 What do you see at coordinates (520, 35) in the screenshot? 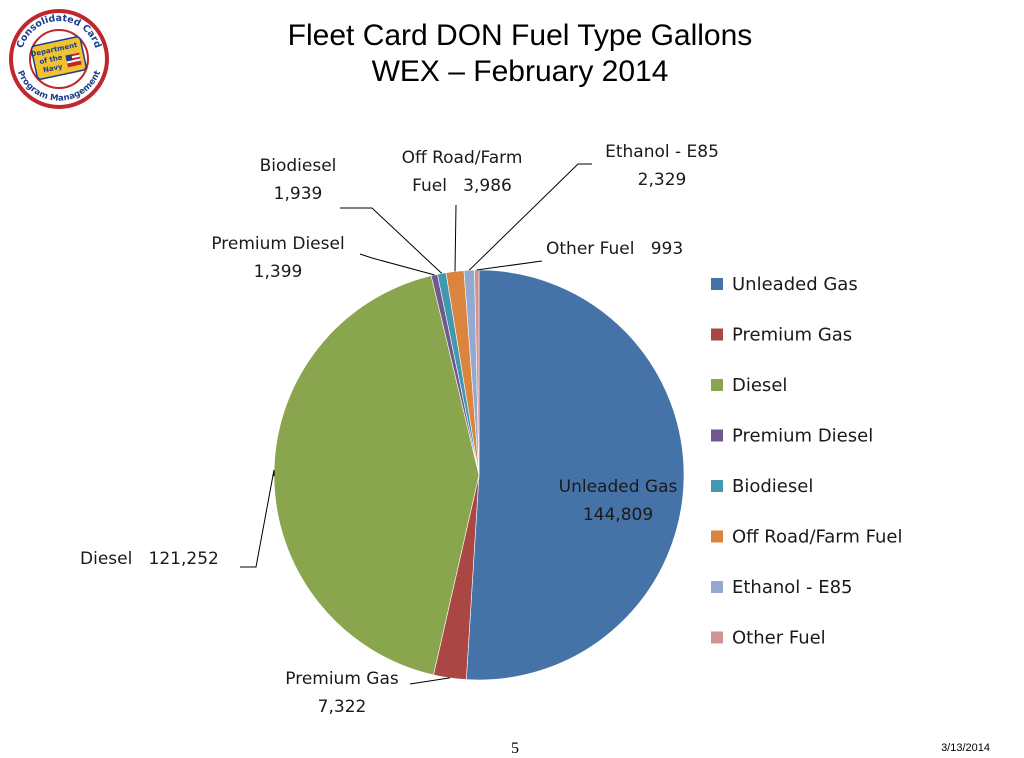
I see `slide-title-line1: Fleet Card DON Fuel Type Gallons` at bounding box center [520, 35].